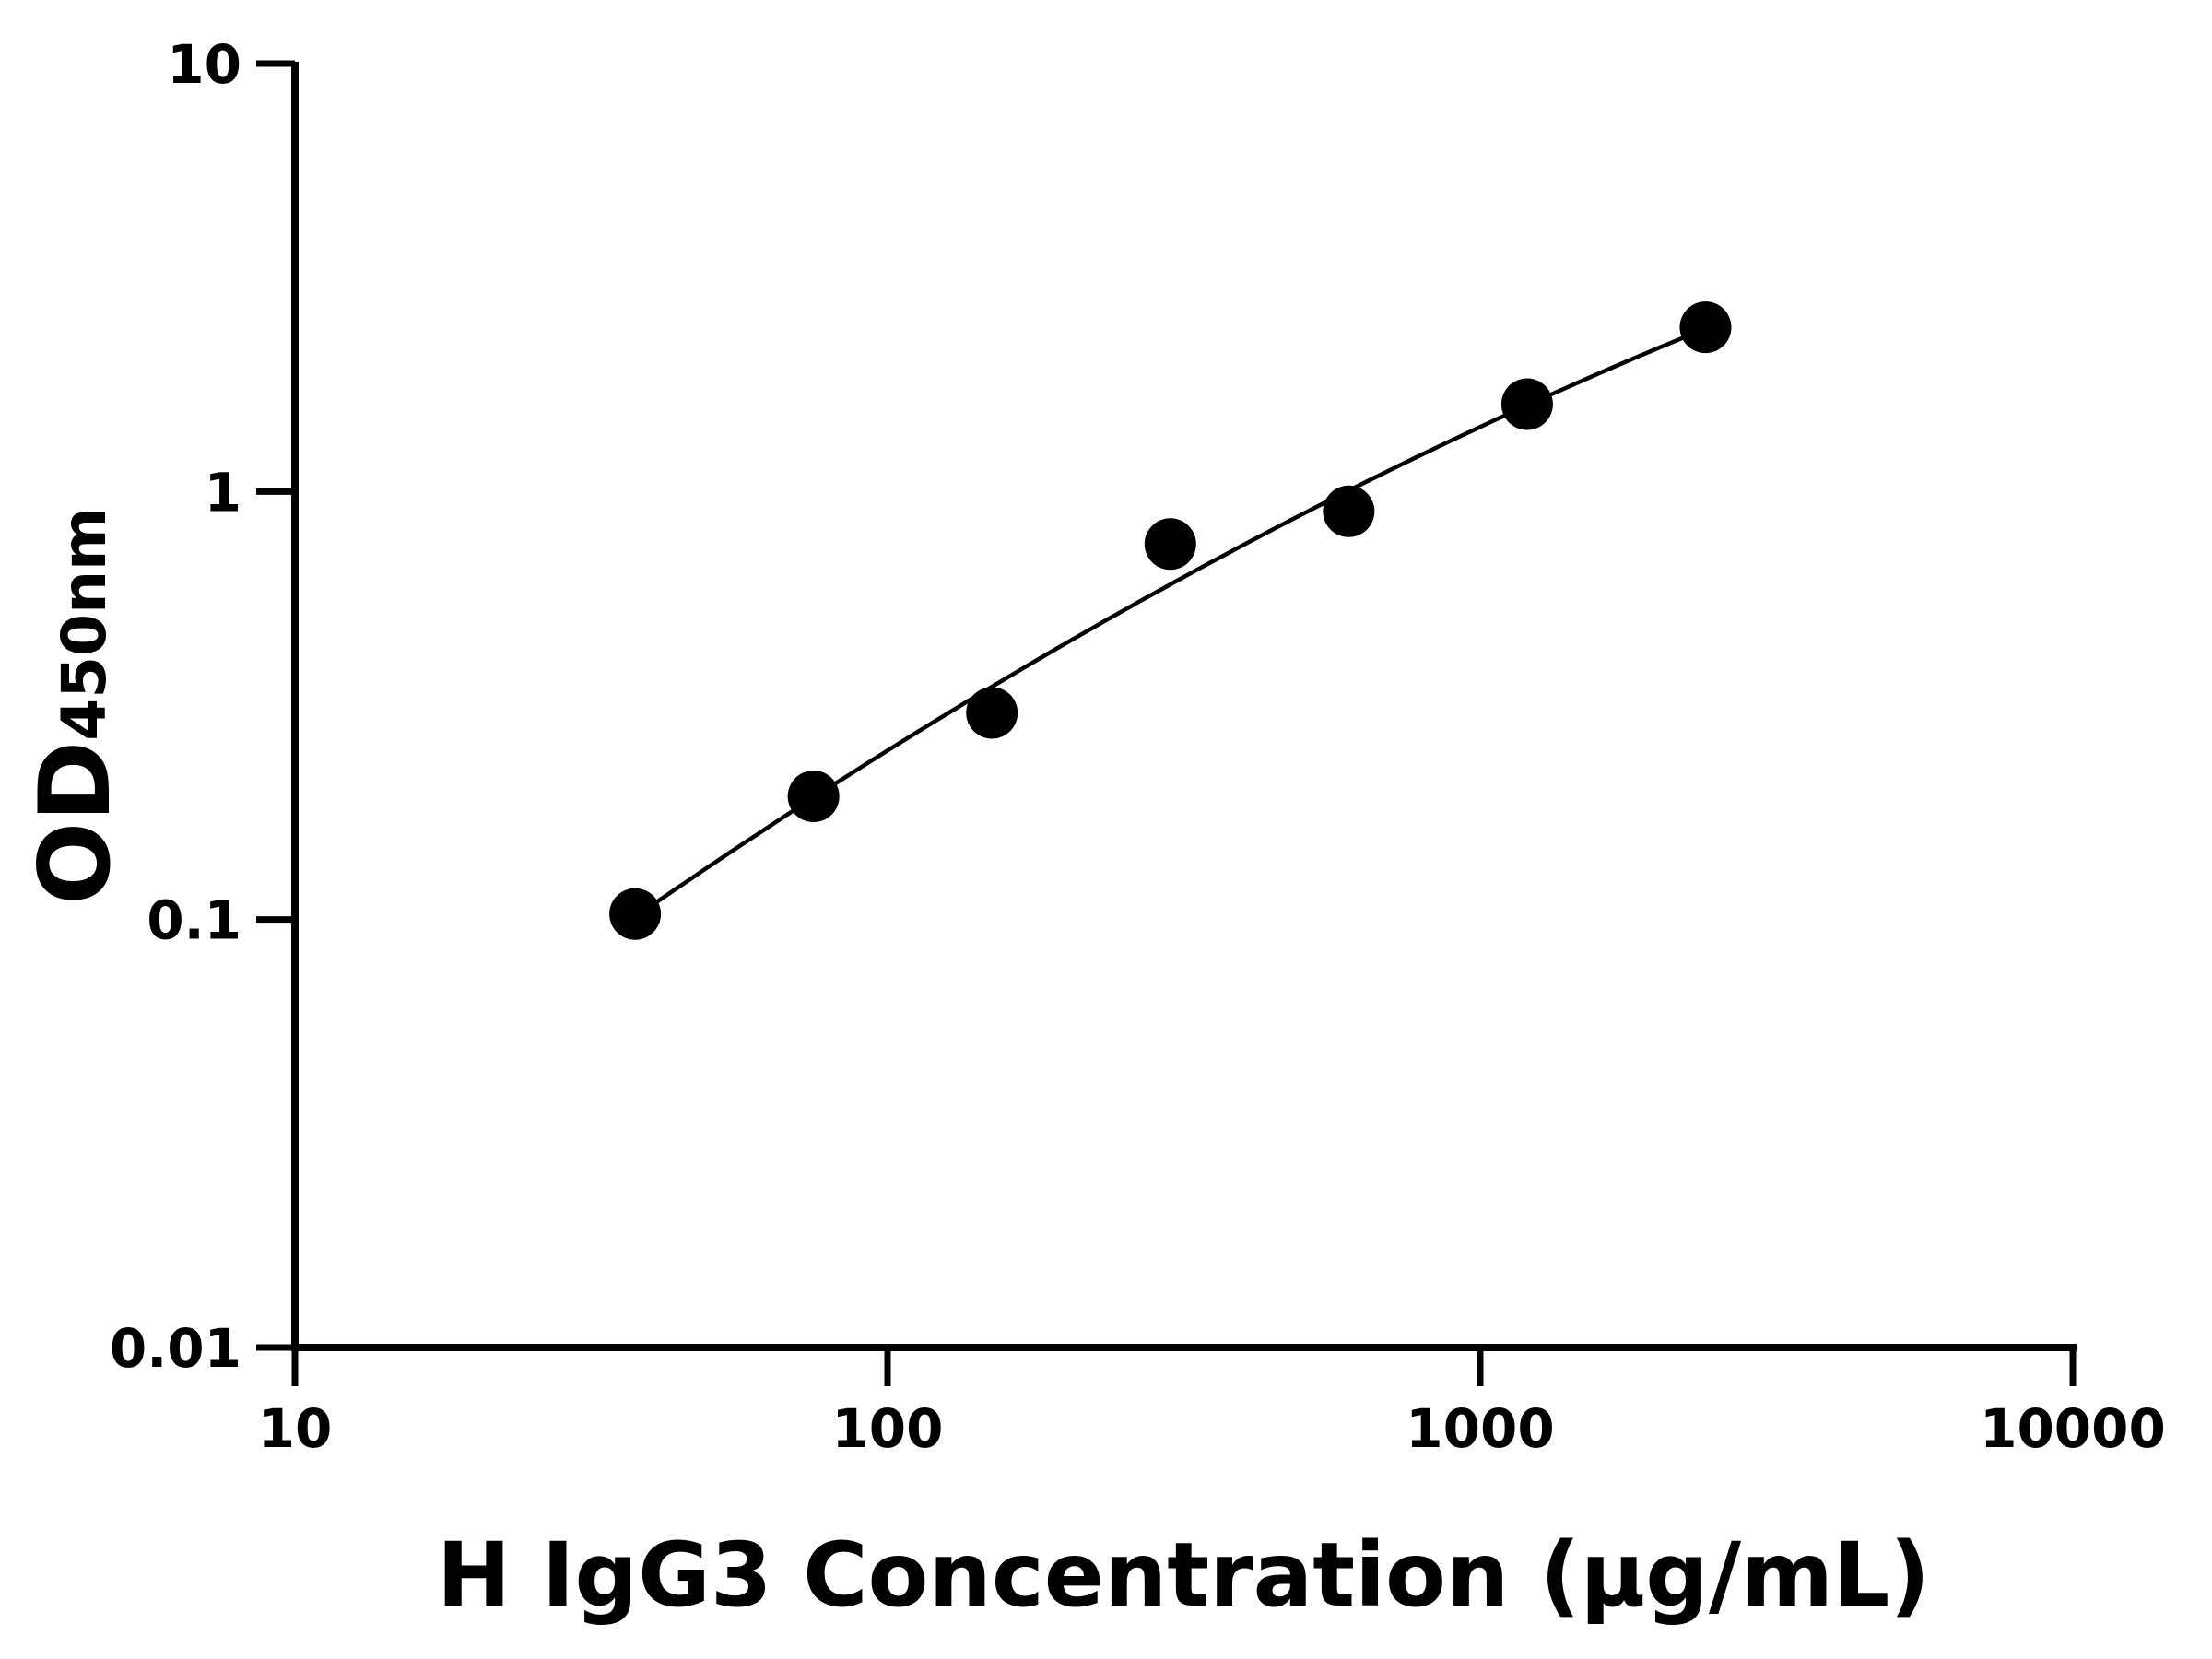 Image resolution: width=2212 pixels, height=1659 pixels. I want to click on x-tick-label: 10, so click(295, 1428).